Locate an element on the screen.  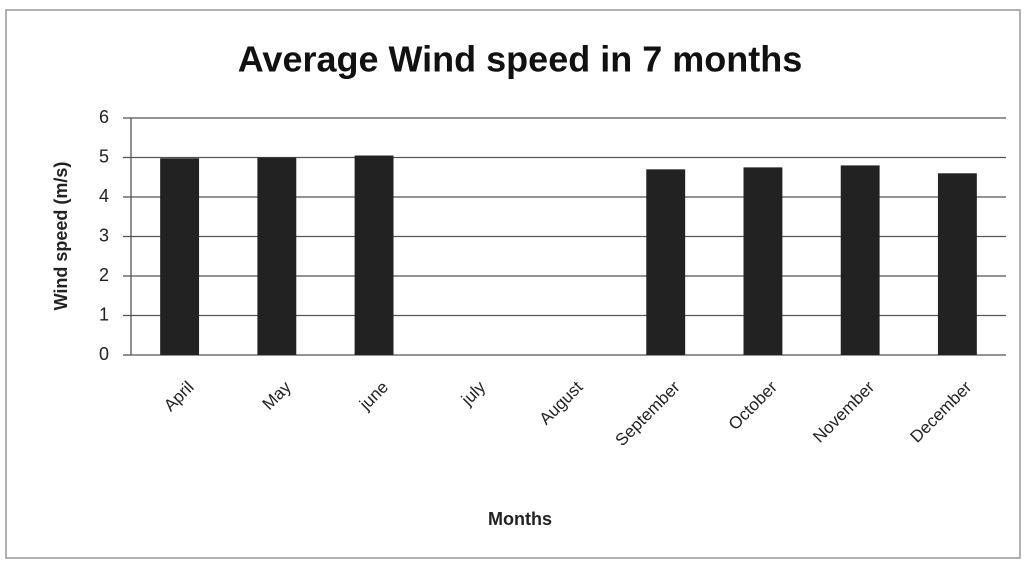
y-tick-label: 3 is located at coordinates (104, 235).